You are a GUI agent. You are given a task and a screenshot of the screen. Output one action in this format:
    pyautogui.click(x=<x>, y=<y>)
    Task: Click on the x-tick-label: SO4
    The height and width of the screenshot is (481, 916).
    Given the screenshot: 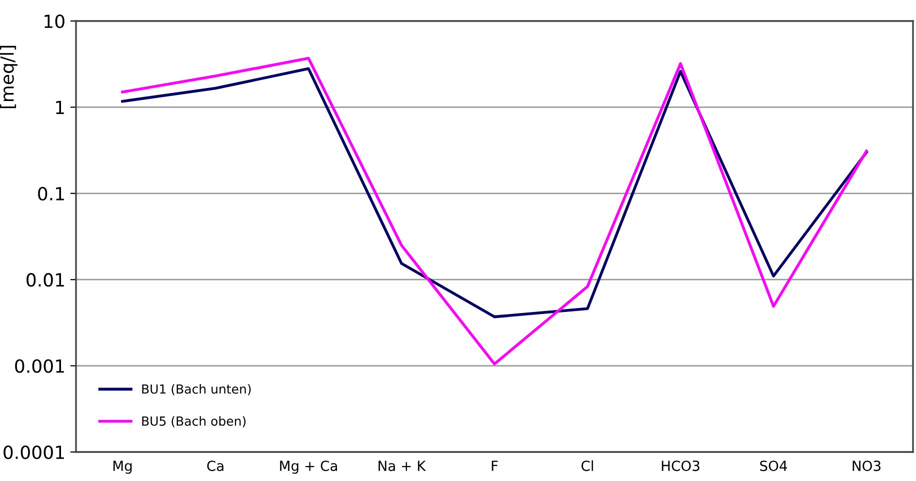 What is the action you would take?
    pyautogui.click(x=774, y=466)
    